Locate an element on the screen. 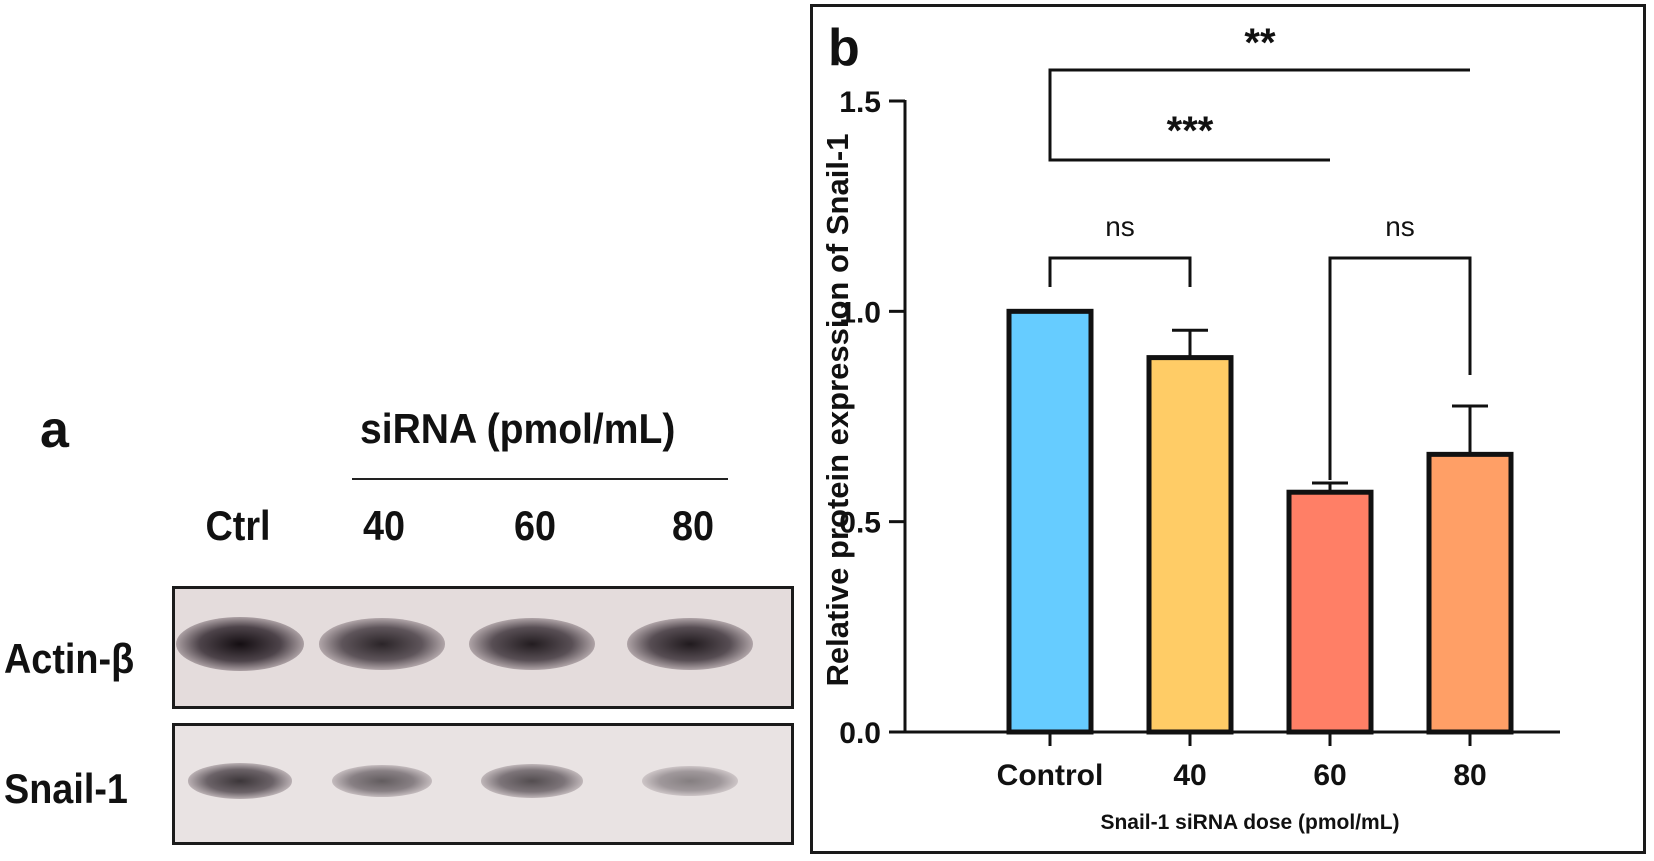 The image size is (1654, 861). x-tick-label: 40 is located at coordinates (1189, 775).